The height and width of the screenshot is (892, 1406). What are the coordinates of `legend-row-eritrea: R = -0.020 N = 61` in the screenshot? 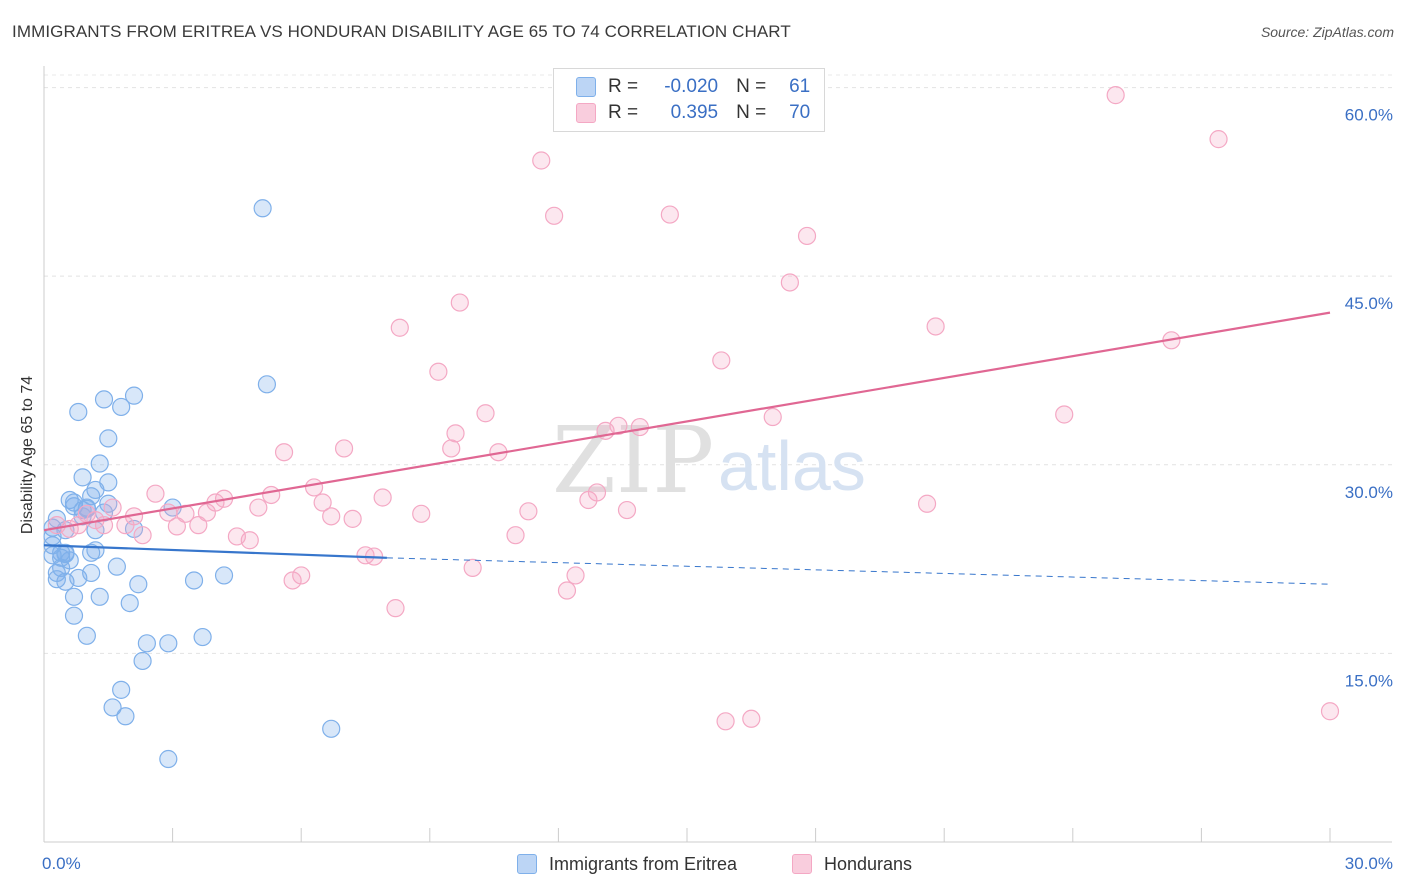 It's located at (693, 87).